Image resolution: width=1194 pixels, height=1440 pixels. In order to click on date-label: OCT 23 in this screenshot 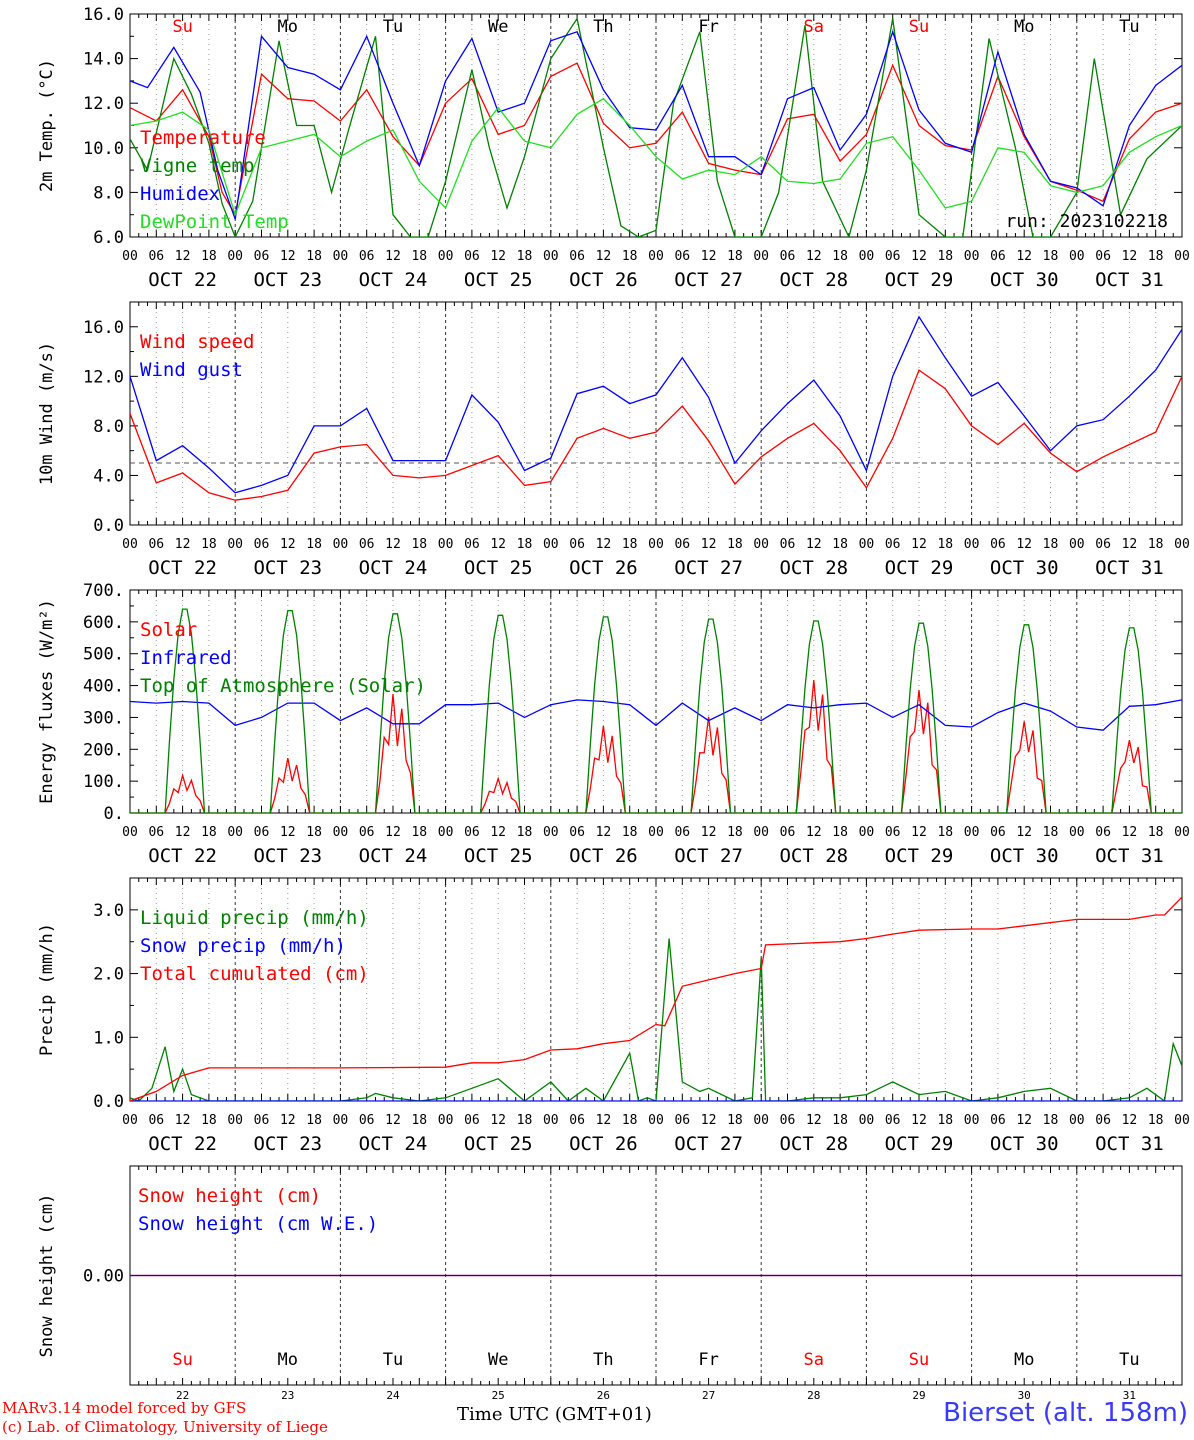, I will do `click(287, 1144)`.